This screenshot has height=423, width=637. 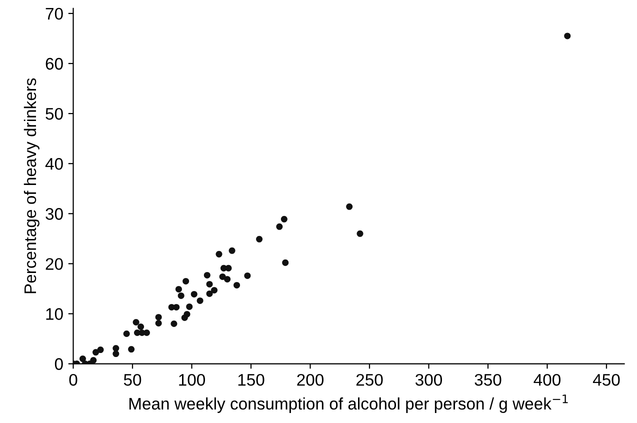 I want to click on y-tick-label: 0, so click(x=58, y=364).